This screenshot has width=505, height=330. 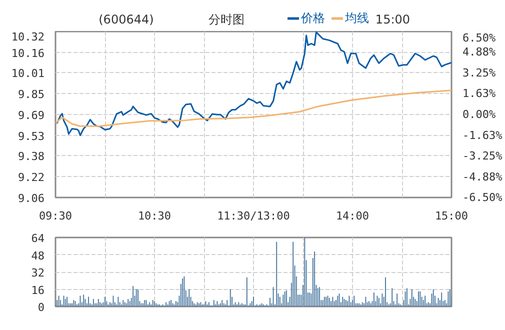 I want to click on legend-label: 均线, so click(x=357, y=18).